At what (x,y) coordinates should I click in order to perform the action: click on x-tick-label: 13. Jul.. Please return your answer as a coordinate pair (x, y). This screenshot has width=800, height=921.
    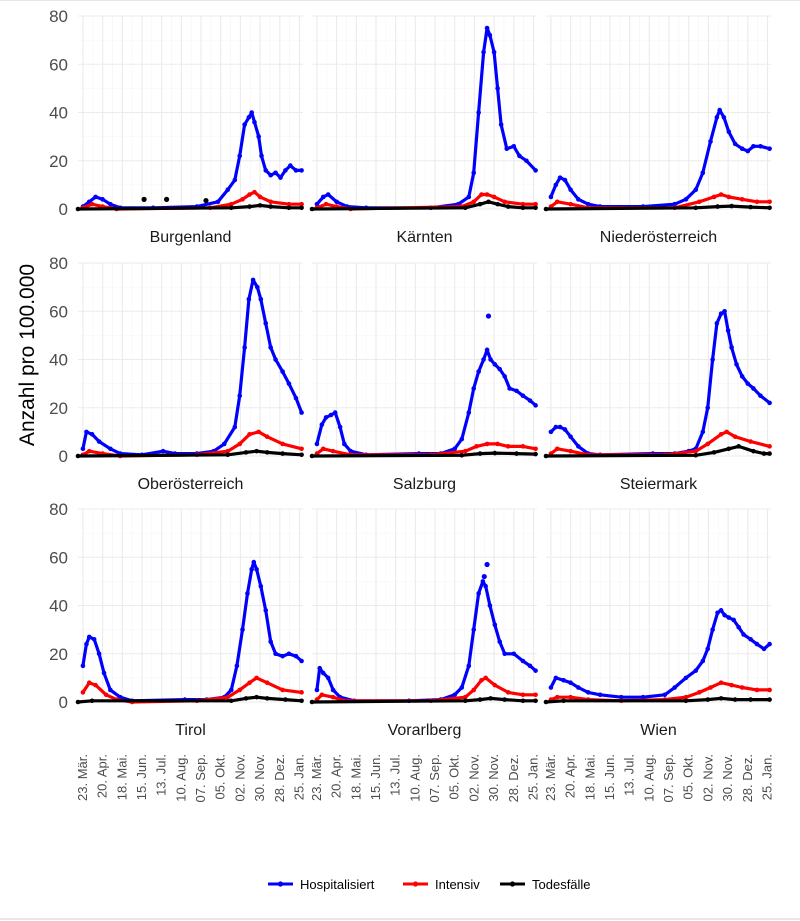
    Looking at the image, I should click on (161, 775).